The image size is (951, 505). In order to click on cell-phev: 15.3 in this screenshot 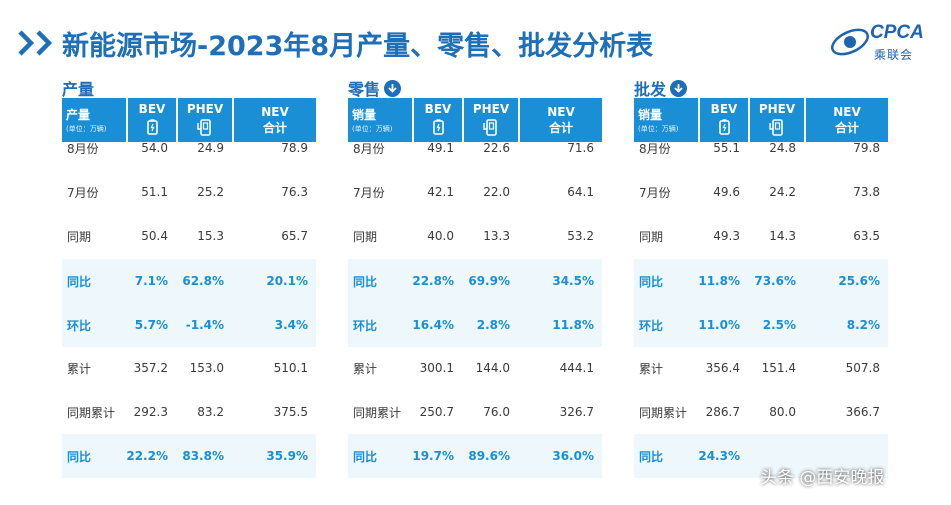, I will do `click(210, 236)`.